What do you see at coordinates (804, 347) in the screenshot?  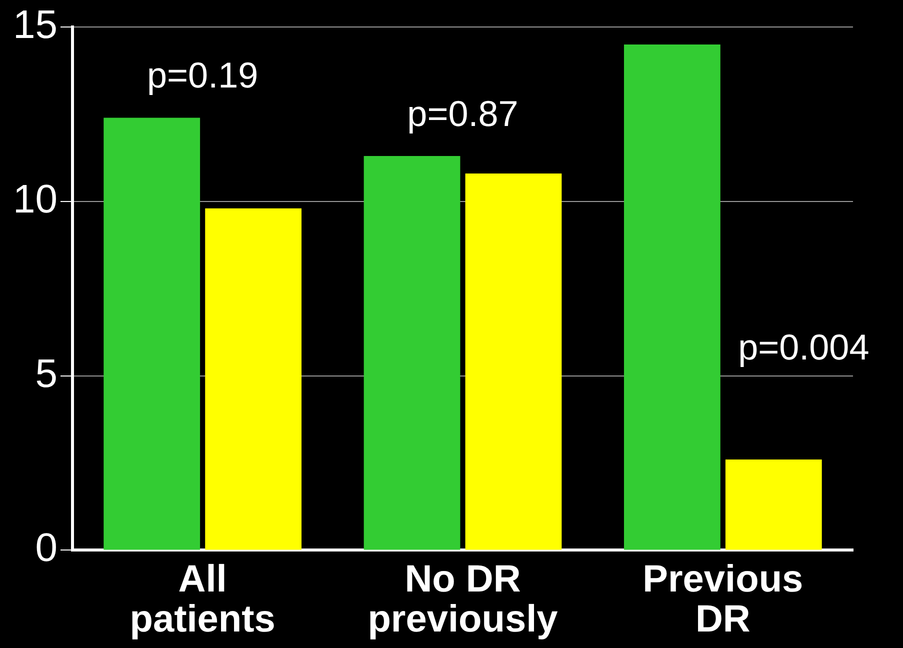 I see `annotation: p=0.004` at bounding box center [804, 347].